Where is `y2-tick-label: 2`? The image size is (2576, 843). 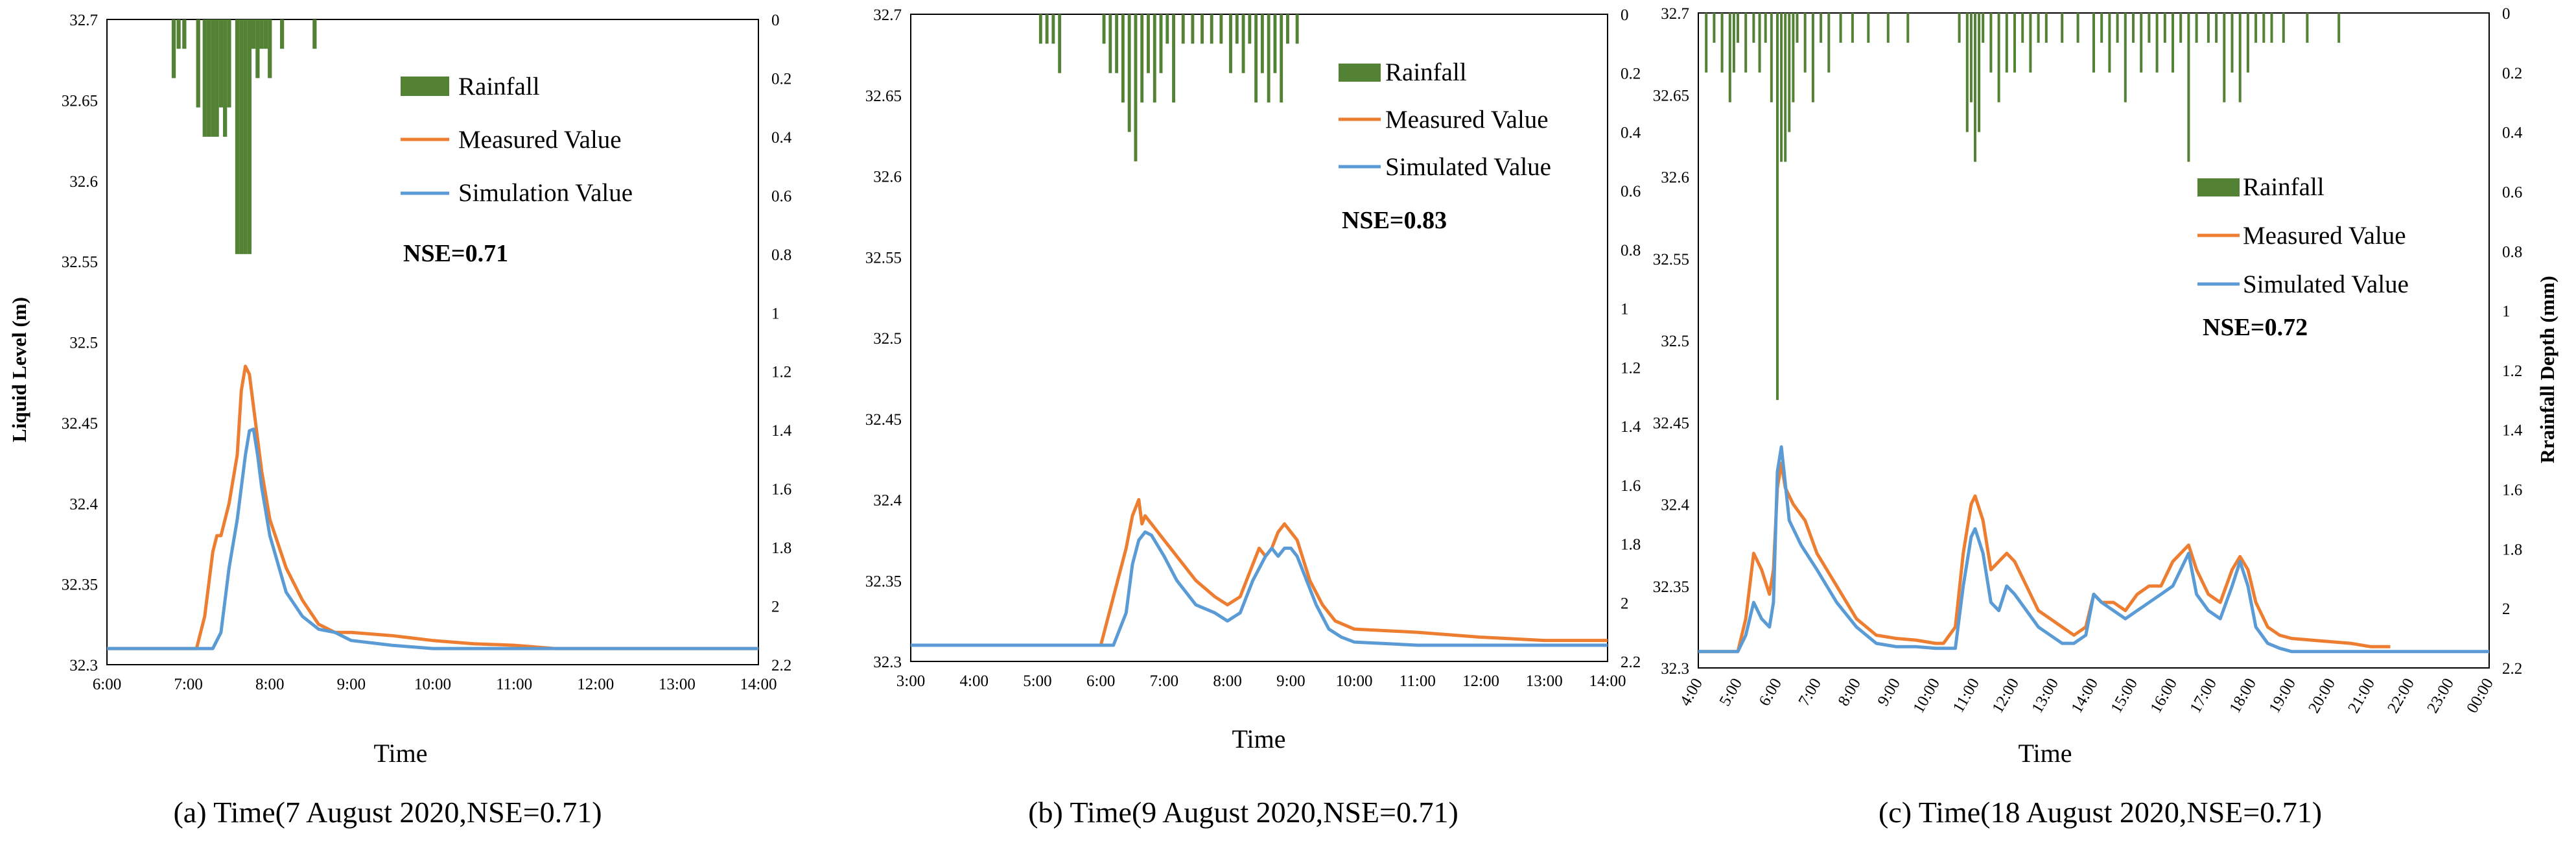 y2-tick-label: 2 is located at coordinates (1625, 603).